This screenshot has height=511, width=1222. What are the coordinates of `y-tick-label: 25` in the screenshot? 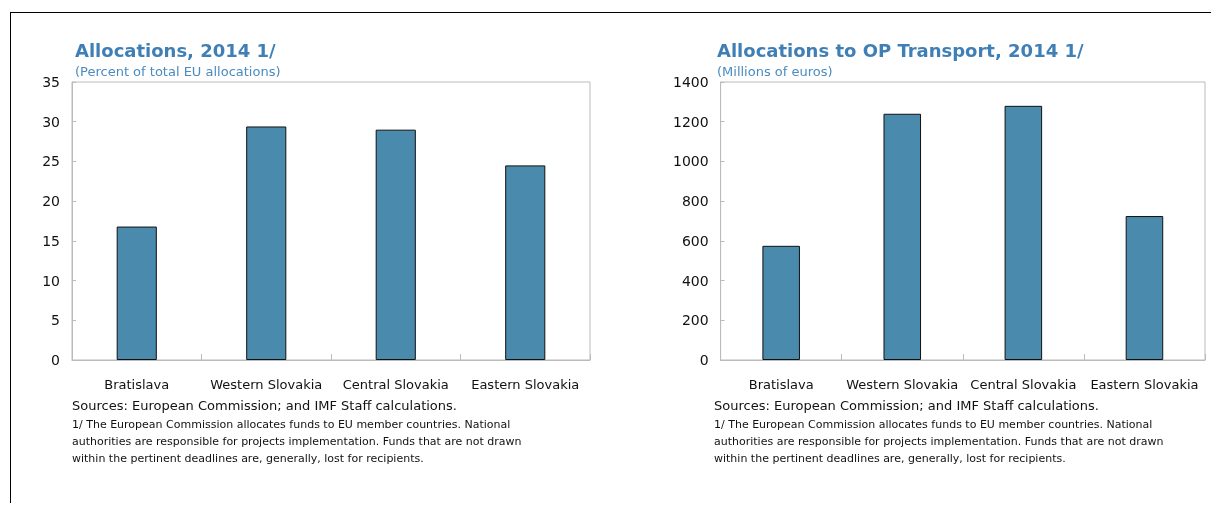 It's located at (51, 161).